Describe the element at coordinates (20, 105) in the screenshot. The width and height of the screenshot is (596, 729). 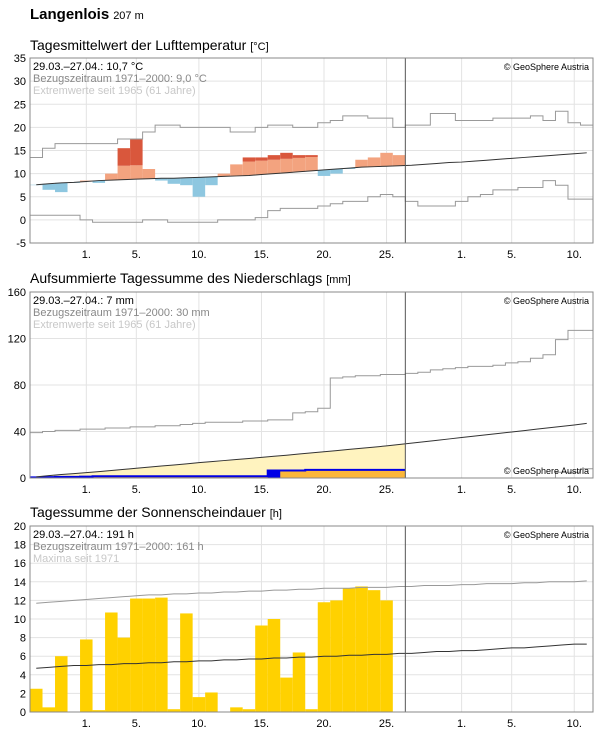
I see `y-tick-label: 25` at that location.